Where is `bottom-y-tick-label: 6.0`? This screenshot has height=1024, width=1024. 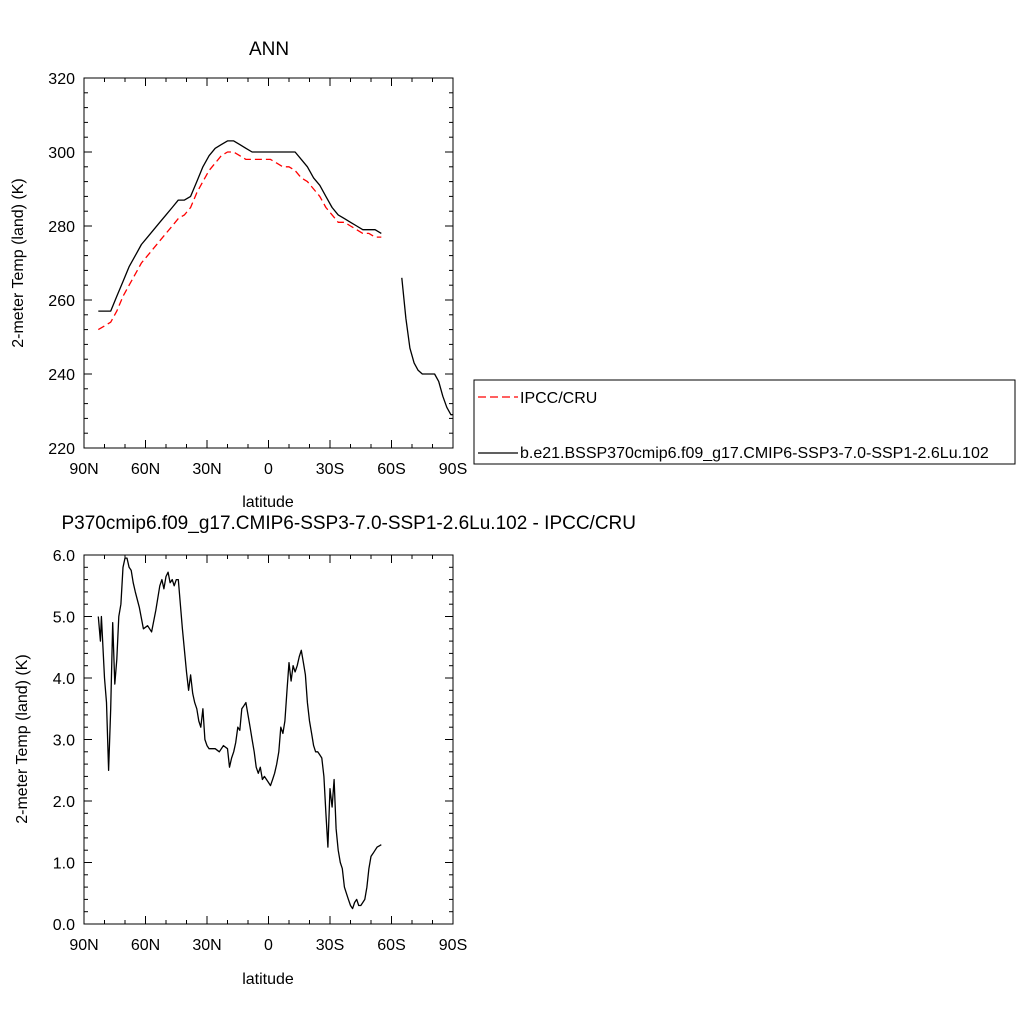
bottom-y-tick-label: 6.0 is located at coordinates (64, 556).